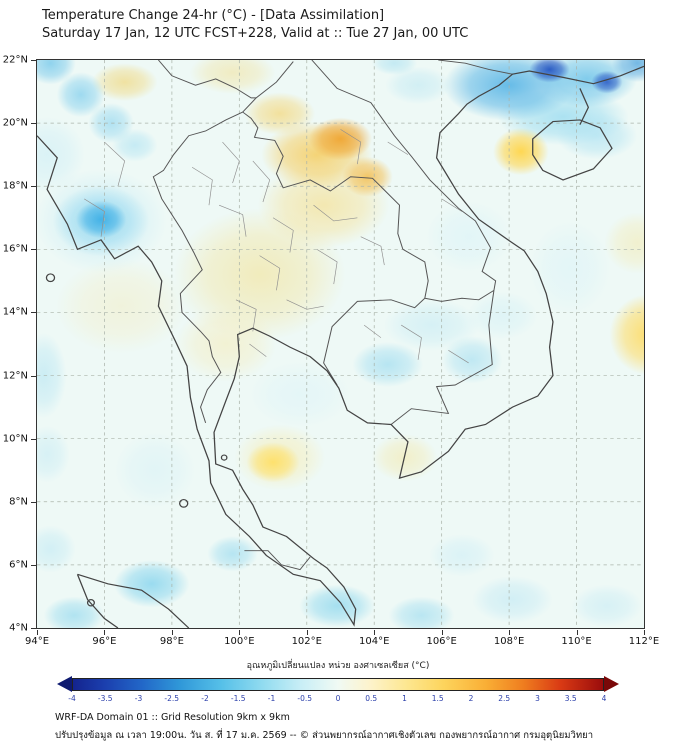 Image resolution: width=676 pixels, height=756 pixels. What do you see at coordinates (471, 698) in the screenshot?
I see `colorbar-tick-label: 2` at bounding box center [471, 698].